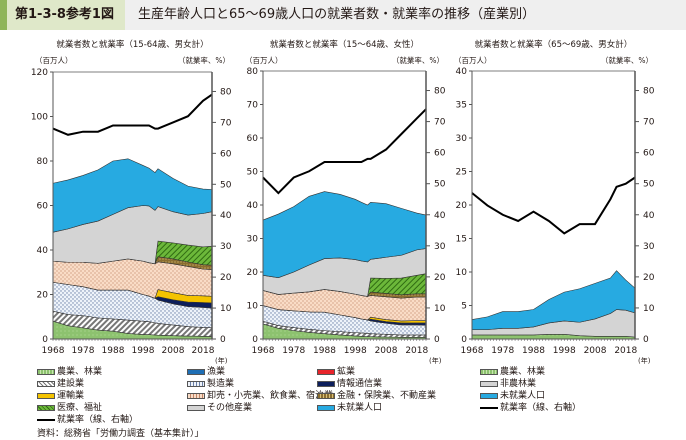  I want to click on figure-number: 第1-3-8参考1図, so click(66, 15).